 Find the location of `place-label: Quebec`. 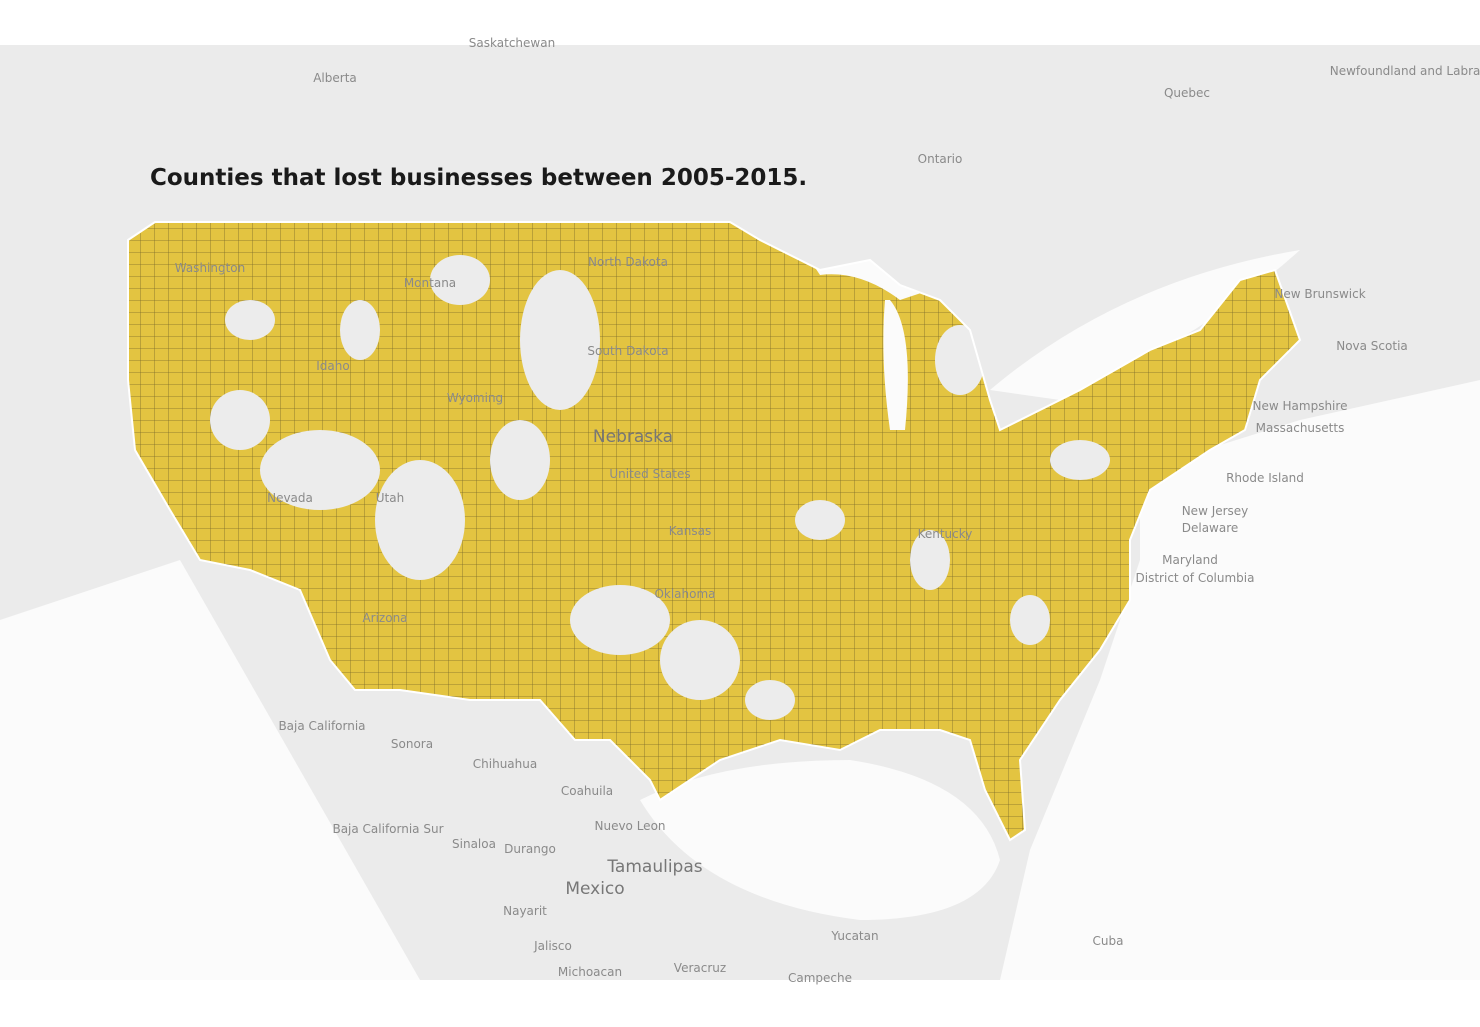

place-label: Quebec is located at coordinates (1187, 93).